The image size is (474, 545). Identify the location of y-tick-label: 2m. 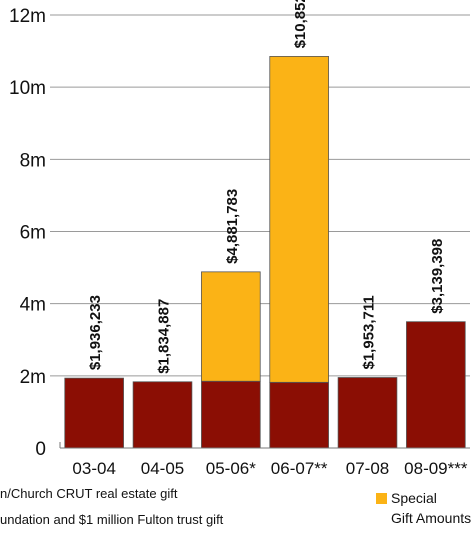
(33, 377).